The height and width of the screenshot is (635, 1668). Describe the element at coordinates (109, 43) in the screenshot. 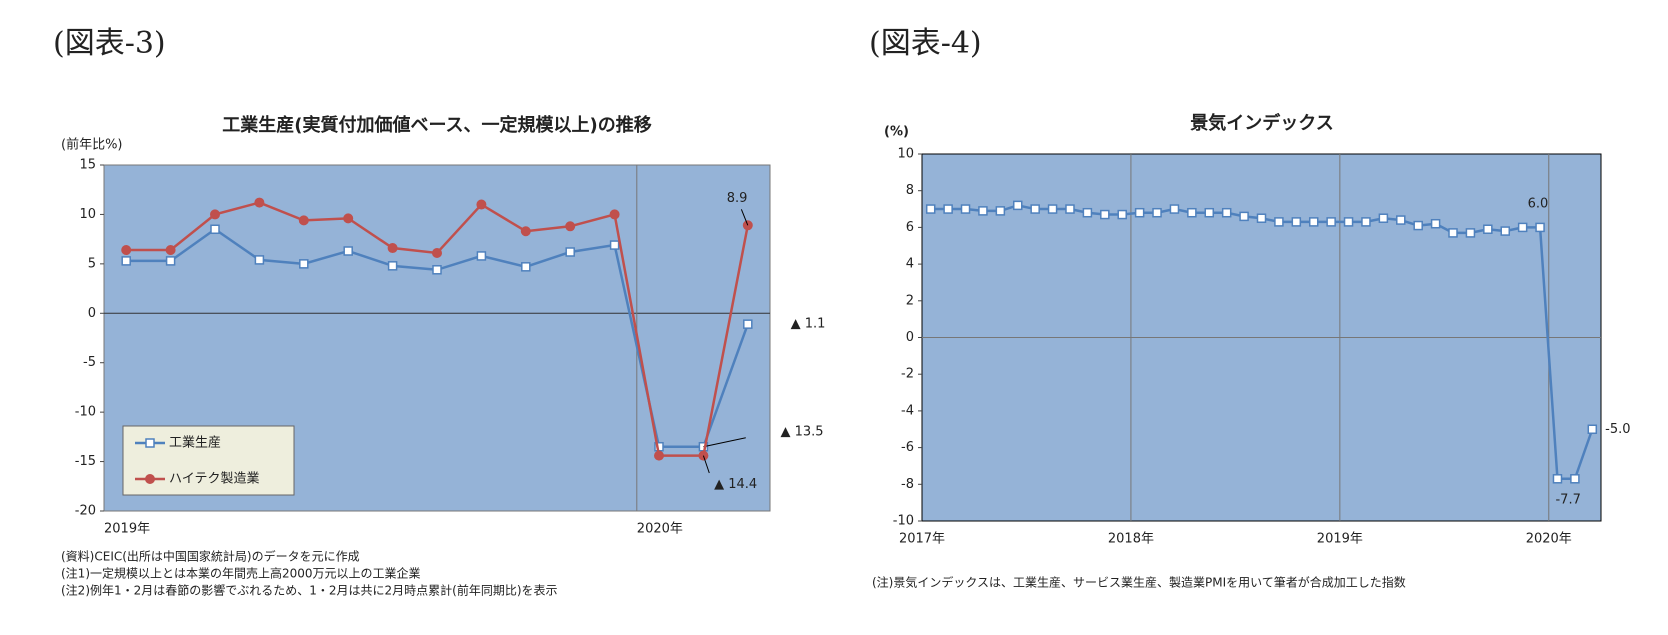

I see `figure-label: (図表-3)` at that location.